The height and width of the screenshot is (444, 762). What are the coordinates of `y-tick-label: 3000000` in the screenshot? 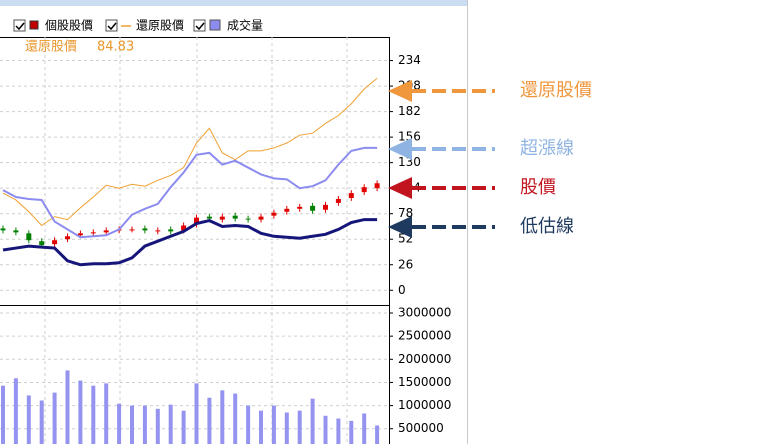 It's located at (424, 313).